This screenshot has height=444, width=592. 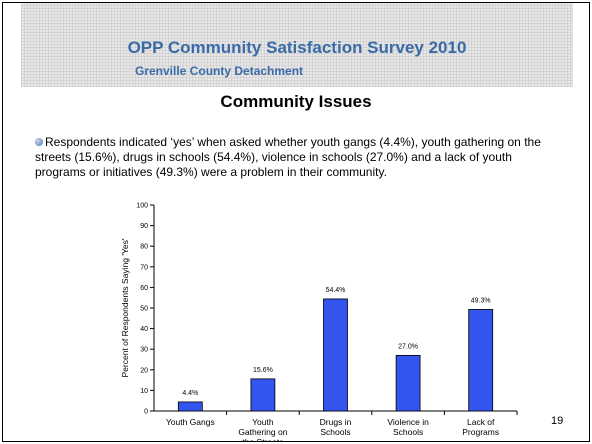 What do you see at coordinates (144, 370) in the screenshot?
I see `y-tick-label: 20` at bounding box center [144, 370].